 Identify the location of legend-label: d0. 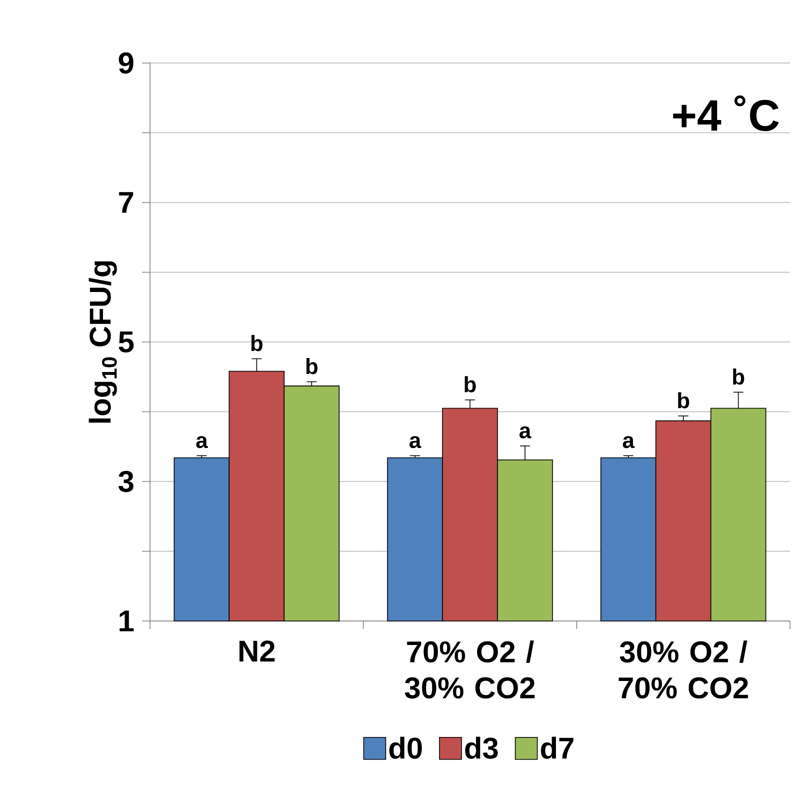
(405, 747).